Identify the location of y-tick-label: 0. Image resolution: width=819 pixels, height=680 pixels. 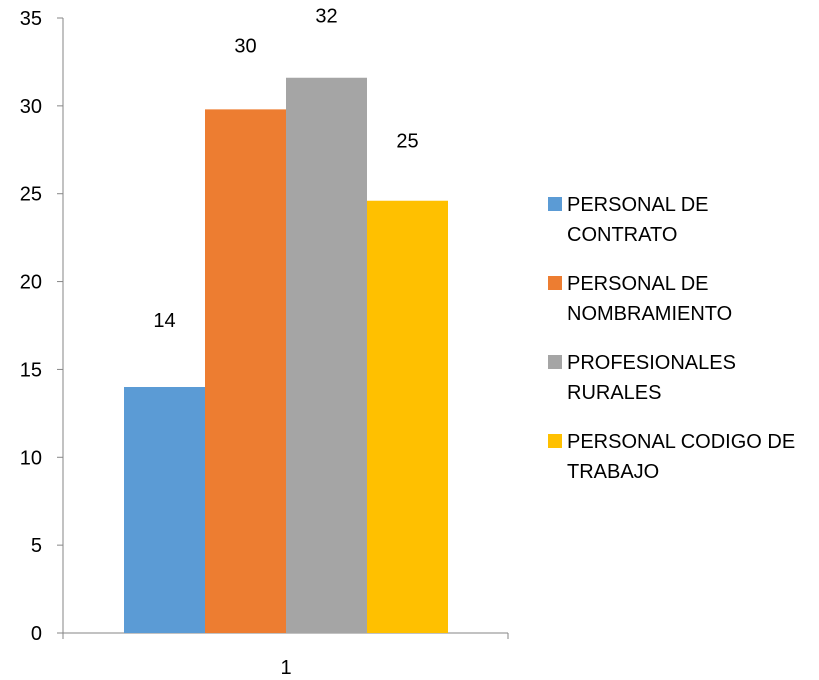
(36, 634).